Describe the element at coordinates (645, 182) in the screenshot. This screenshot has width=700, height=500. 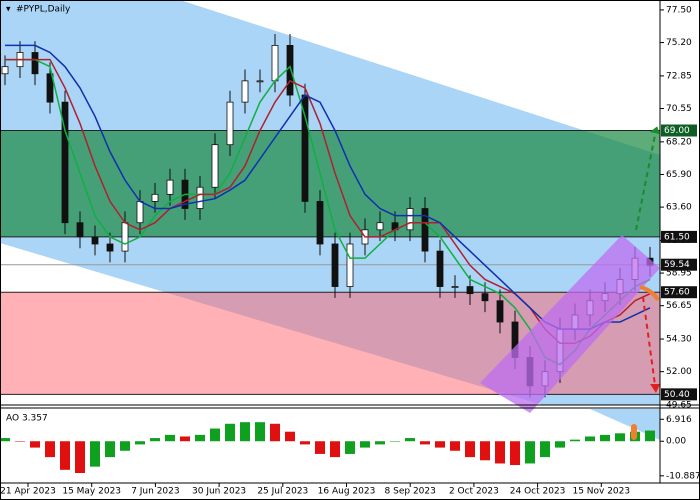
I see `bull-arrow` at that location.